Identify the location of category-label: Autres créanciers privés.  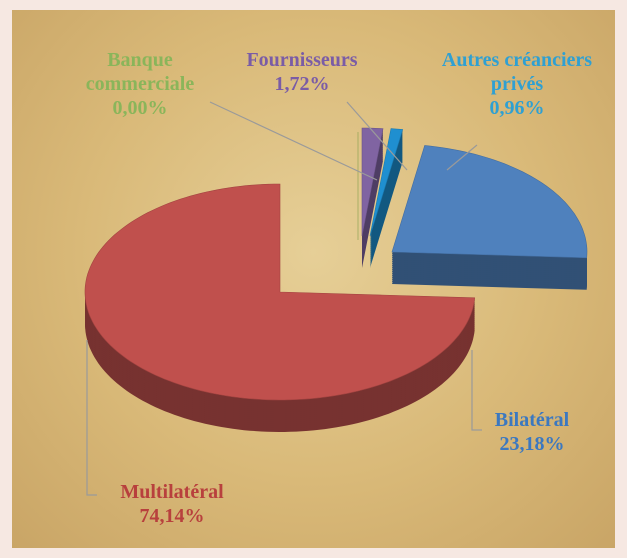
(517, 72).